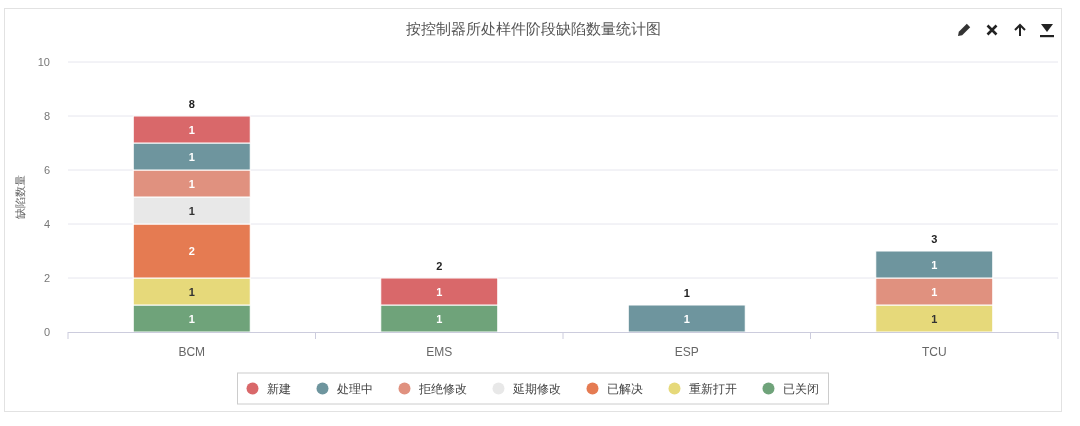 The height and width of the screenshot is (426, 1080). What do you see at coordinates (46, 224) in the screenshot?
I see `y-tick-label: 4` at bounding box center [46, 224].